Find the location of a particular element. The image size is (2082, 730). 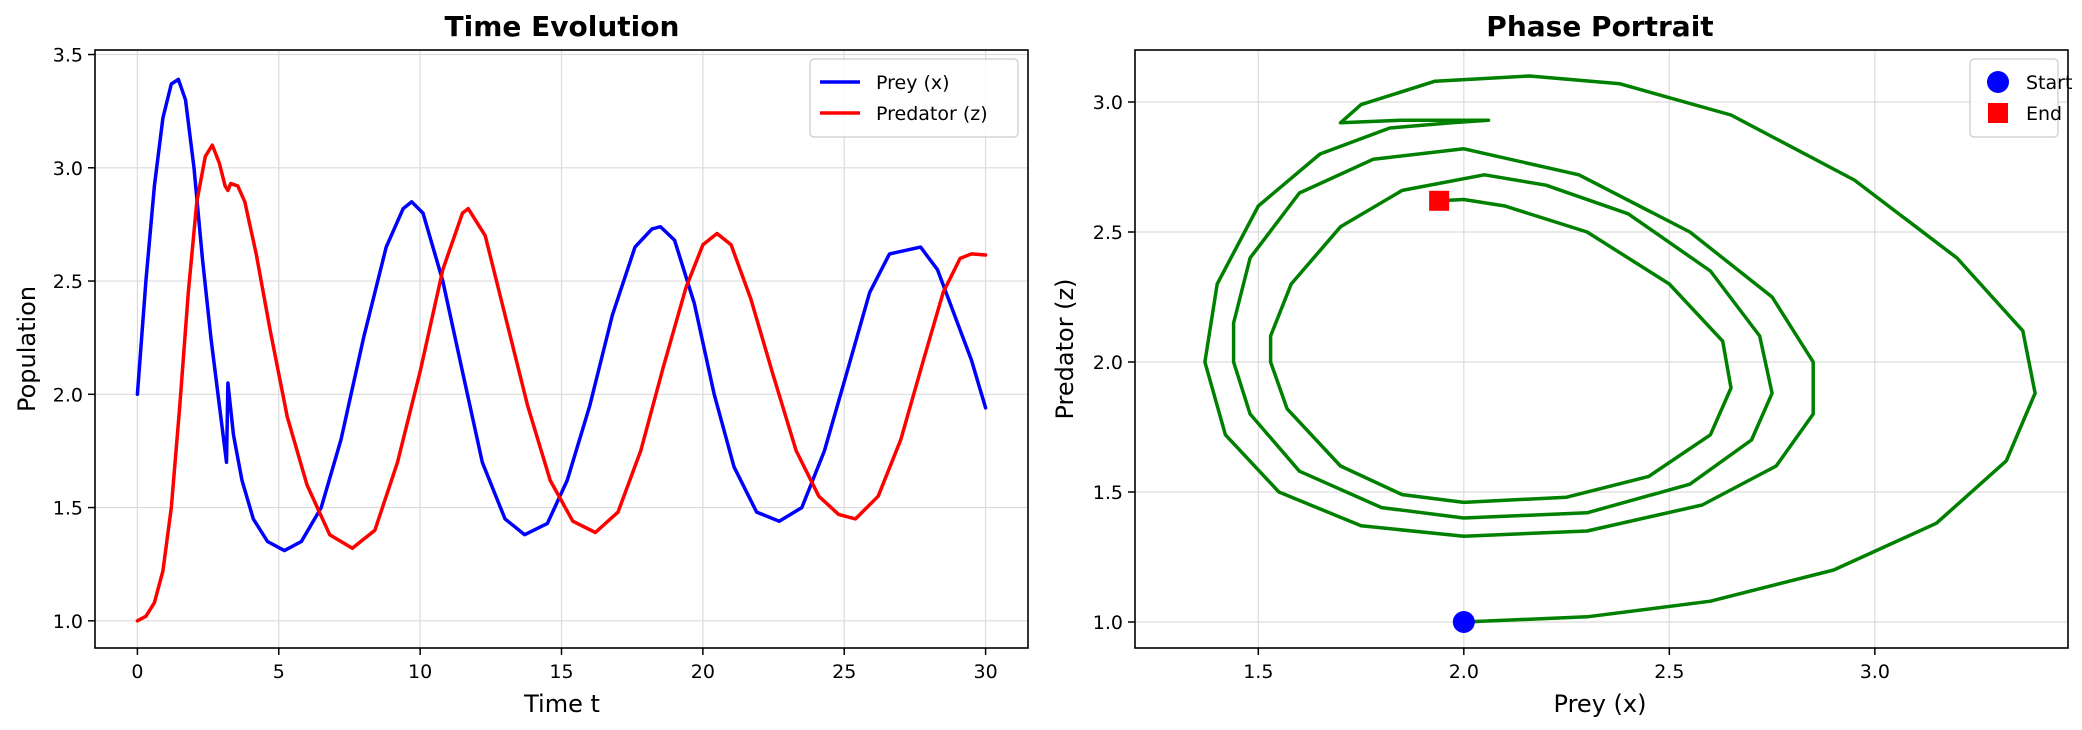

x-tick-label: 30 is located at coordinates (985, 672).